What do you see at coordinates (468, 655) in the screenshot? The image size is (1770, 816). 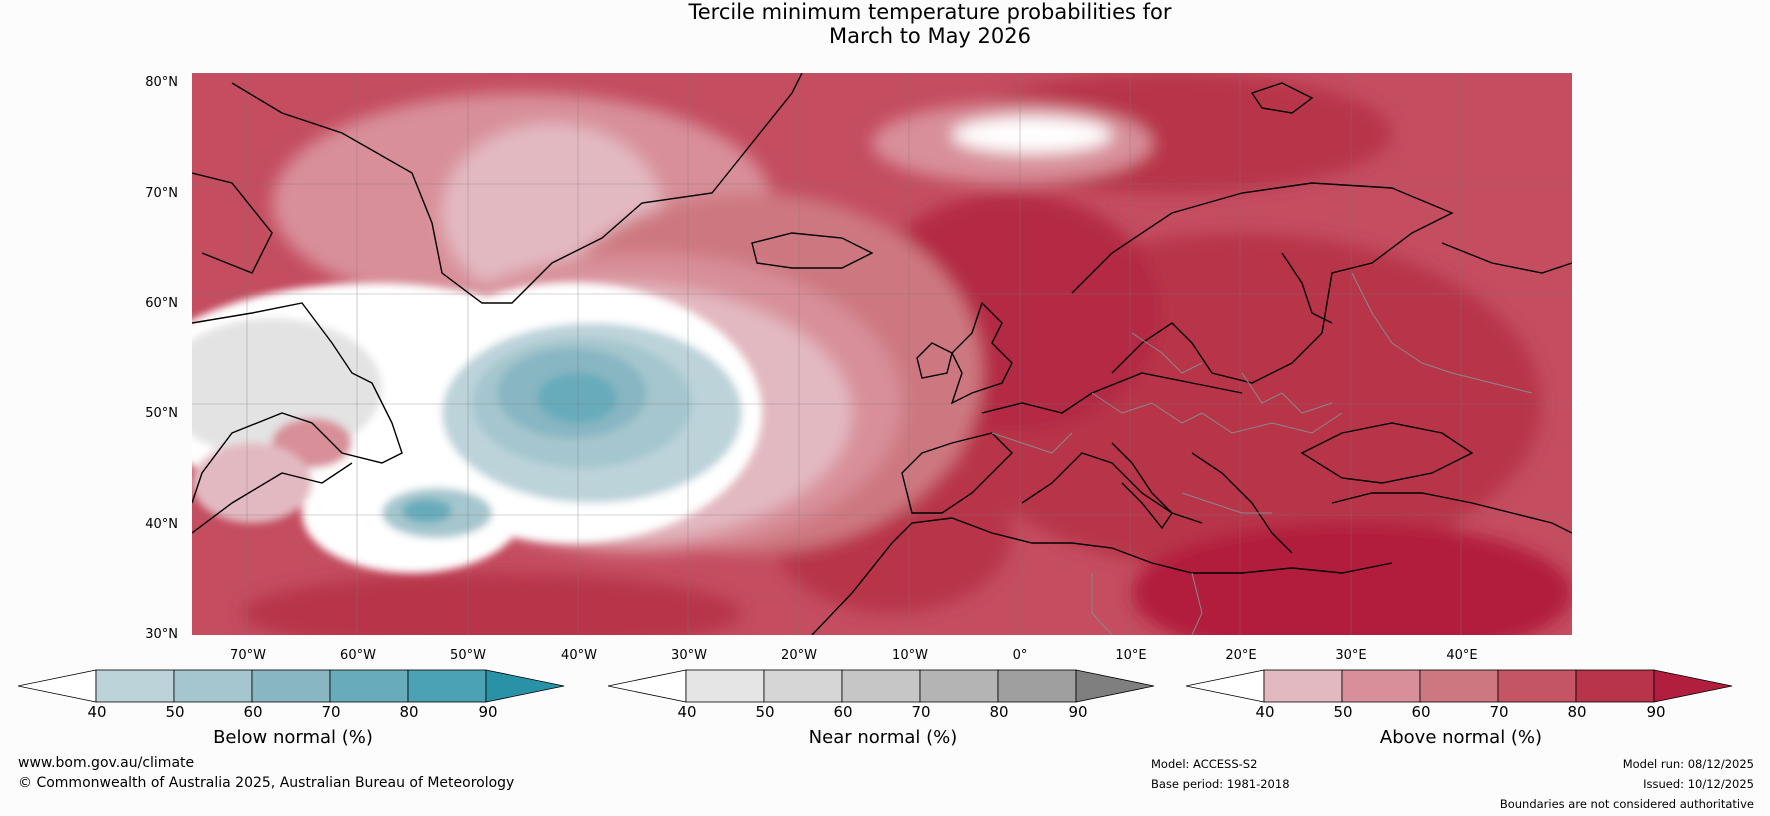 I see `lon-label-50w: 50°W` at bounding box center [468, 655].